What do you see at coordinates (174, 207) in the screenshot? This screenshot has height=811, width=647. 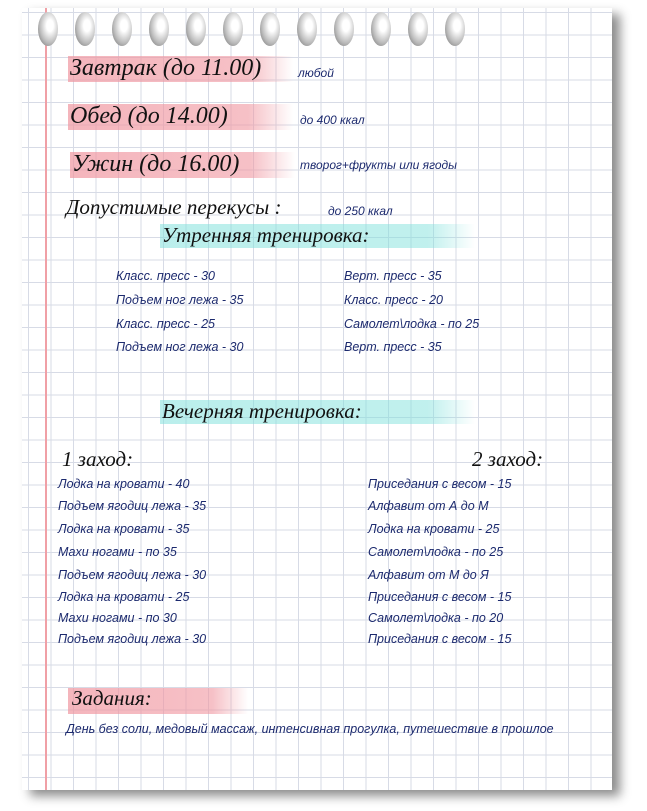 I see `snacks-title: Допустимые перекусы :` at bounding box center [174, 207].